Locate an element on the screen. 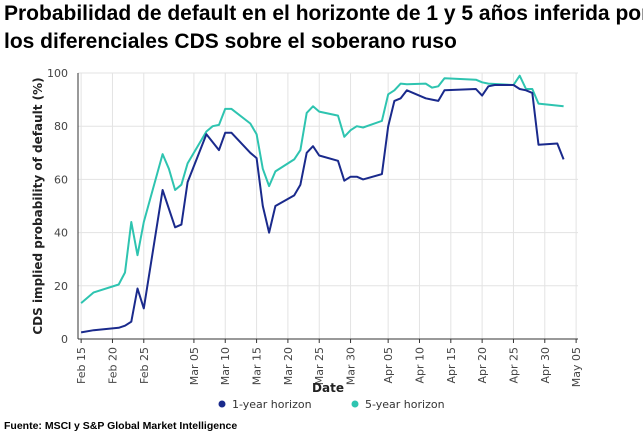  legend-marker-five-year is located at coordinates (355, 404).